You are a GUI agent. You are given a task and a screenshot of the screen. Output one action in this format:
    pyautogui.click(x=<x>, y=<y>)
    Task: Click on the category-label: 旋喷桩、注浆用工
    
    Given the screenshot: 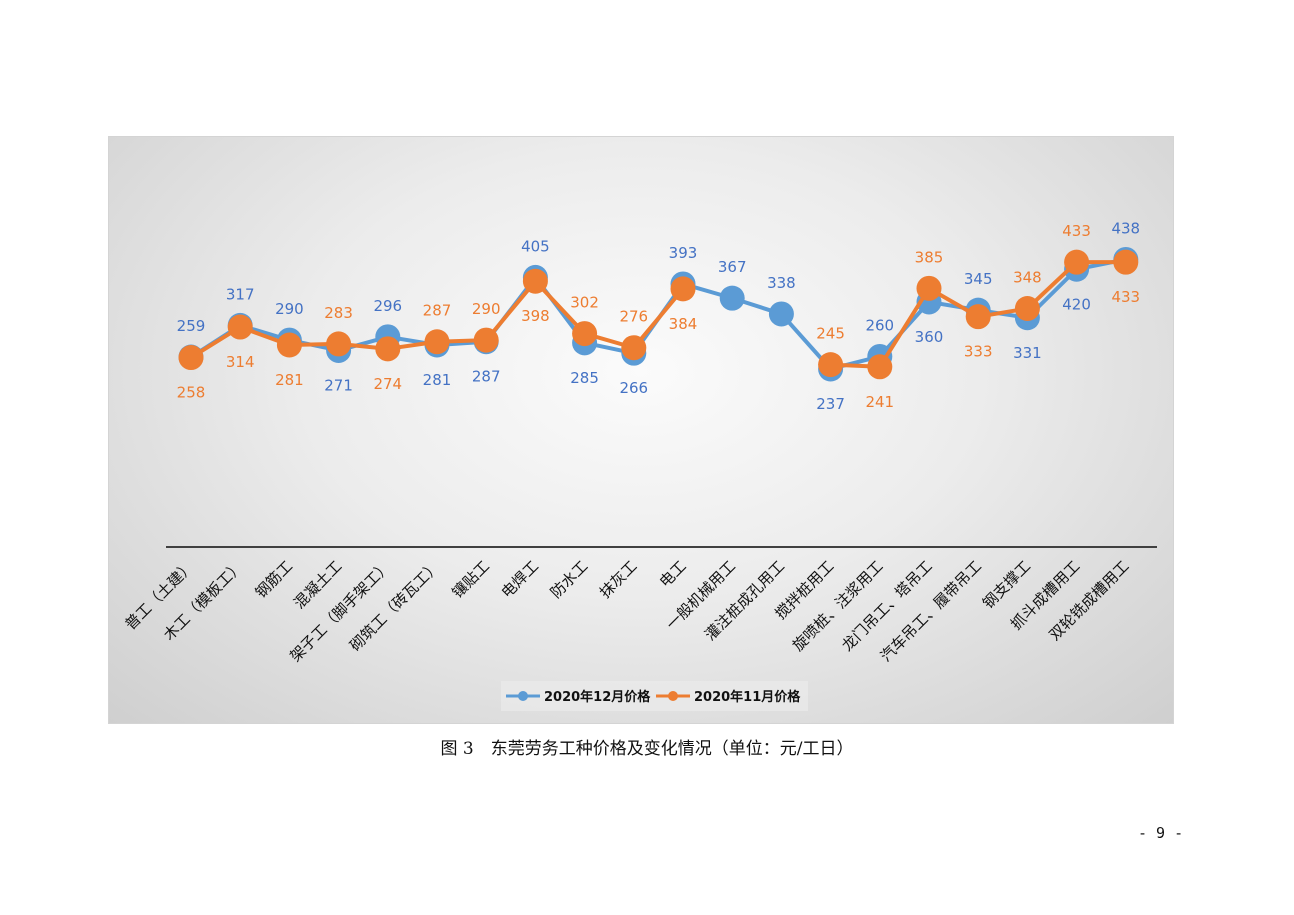 What is the action you would take?
    pyautogui.click(x=838, y=606)
    